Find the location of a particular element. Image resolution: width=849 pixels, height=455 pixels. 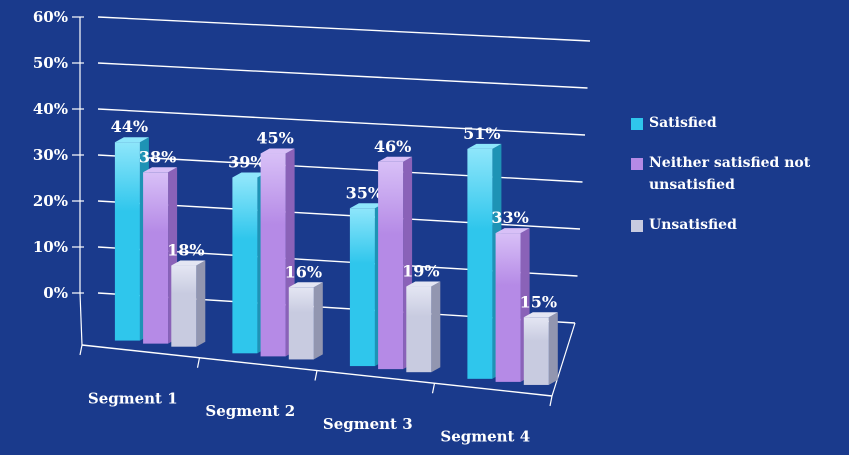

data-label: 39% is located at coordinates (246, 162).